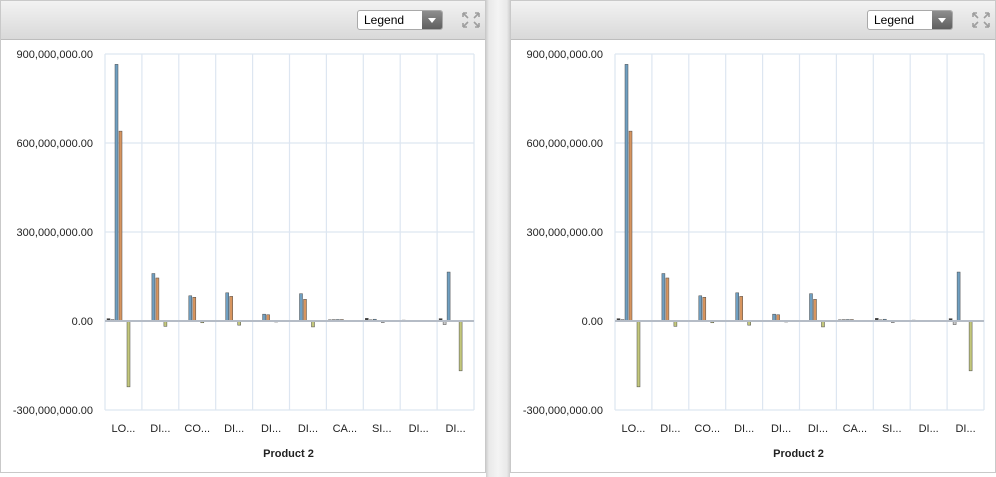 The image size is (996, 477). Describe the element at coordinates (498, 238) in the screenshot. I see `panel-splitter` at that location.